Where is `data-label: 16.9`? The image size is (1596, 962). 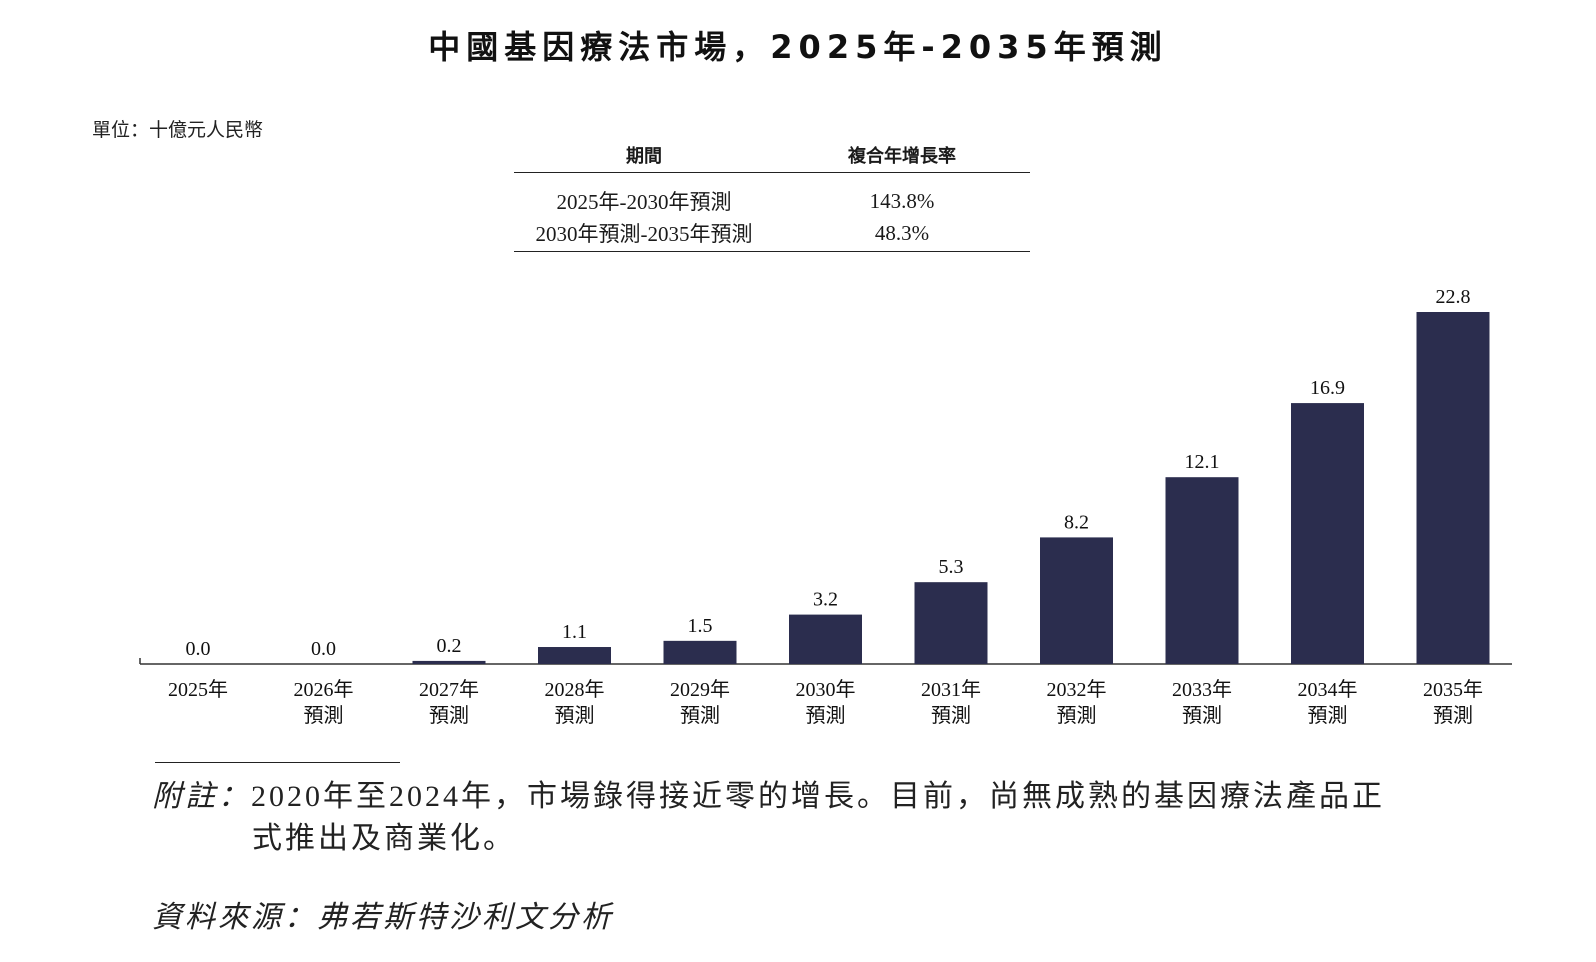 data-label: 16.9 is located at coordinates (1327, 388).